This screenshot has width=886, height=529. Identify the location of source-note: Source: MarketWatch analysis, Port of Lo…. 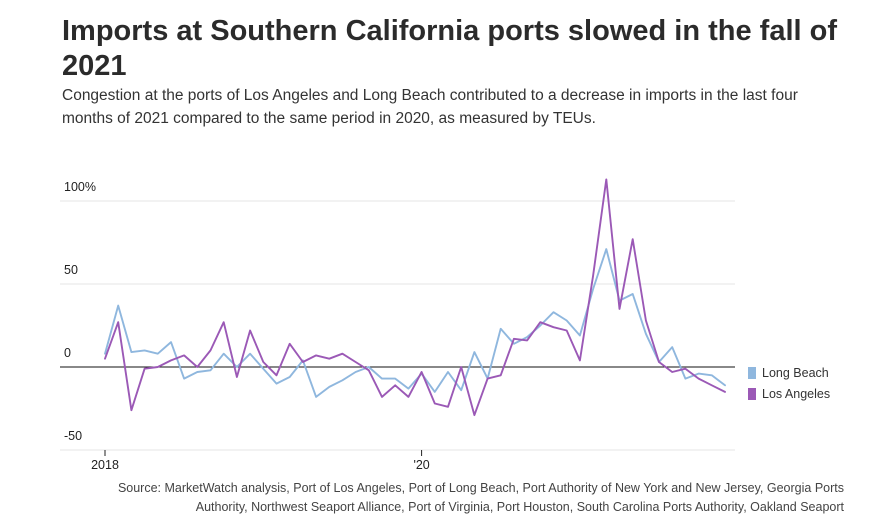
(480, 497).